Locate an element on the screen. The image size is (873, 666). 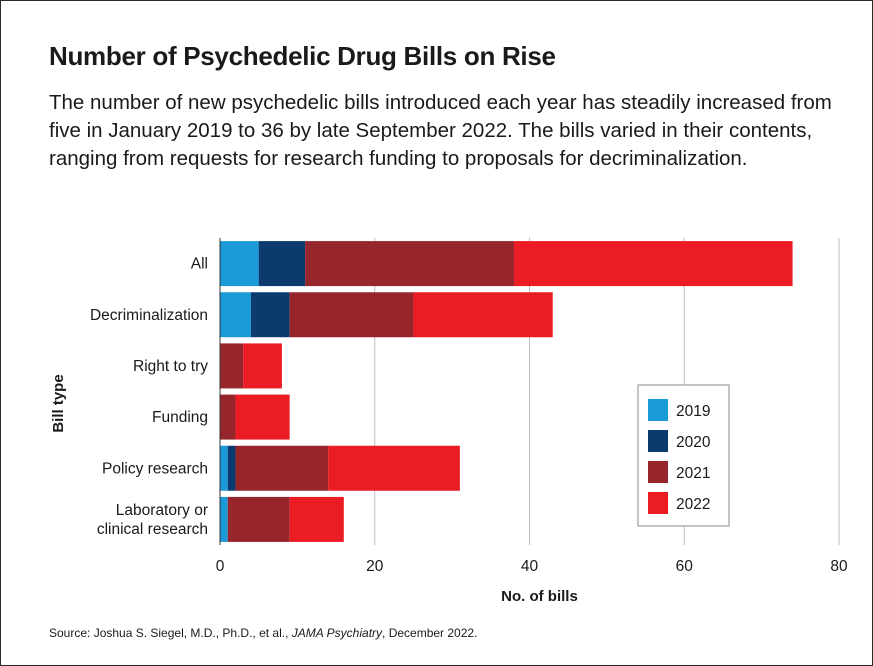
x-tick-label: 40 is located at coordinates (530, 566).